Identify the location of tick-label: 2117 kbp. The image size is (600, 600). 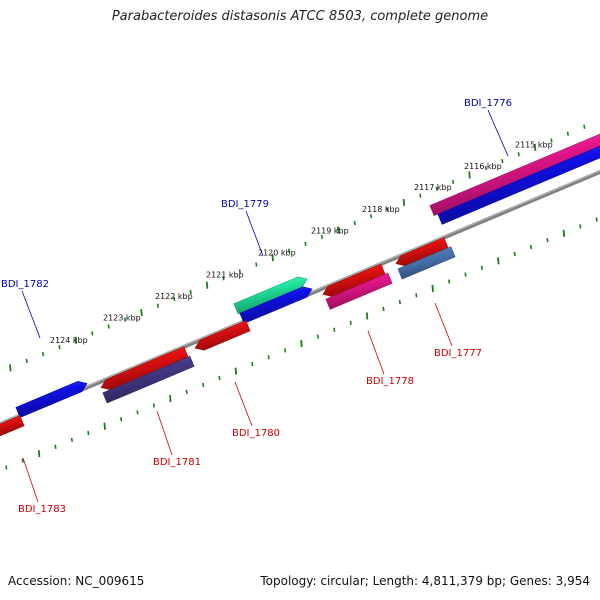
(433, 187).